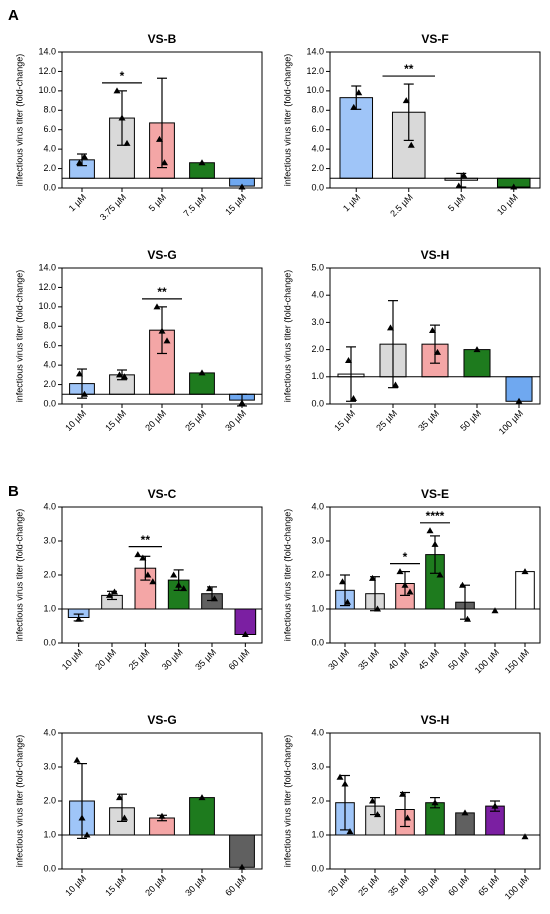  What do you see at coordinates (13, 491) in the screenshot?
I see `panel-label: B` at bounding box center [13, 491].